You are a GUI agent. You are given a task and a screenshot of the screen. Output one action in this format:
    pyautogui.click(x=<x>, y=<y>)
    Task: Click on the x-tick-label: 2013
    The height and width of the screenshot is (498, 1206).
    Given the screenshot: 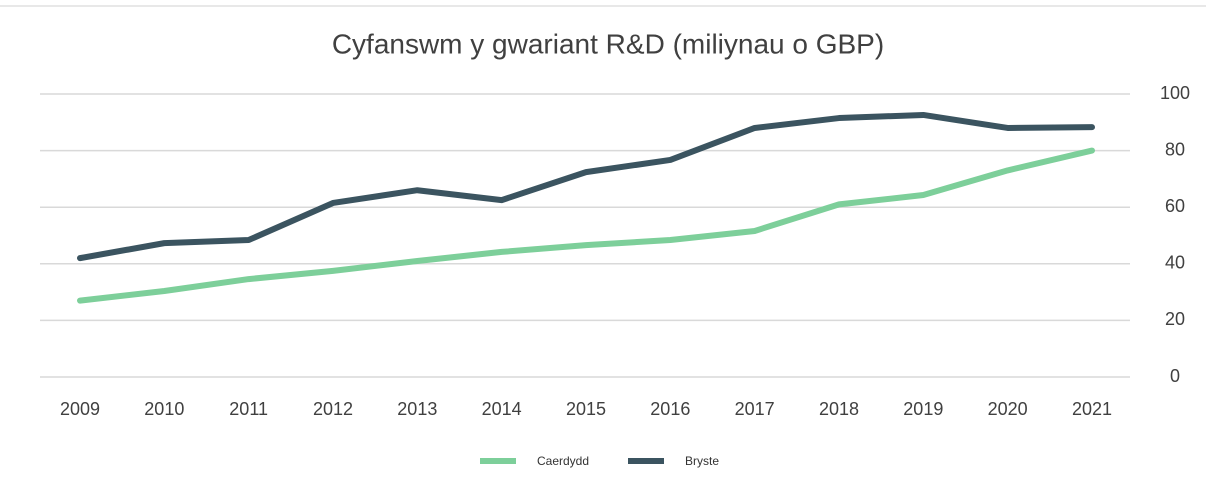 What is the action you would take?
    pyautogui.click(x=417, y=409)
    